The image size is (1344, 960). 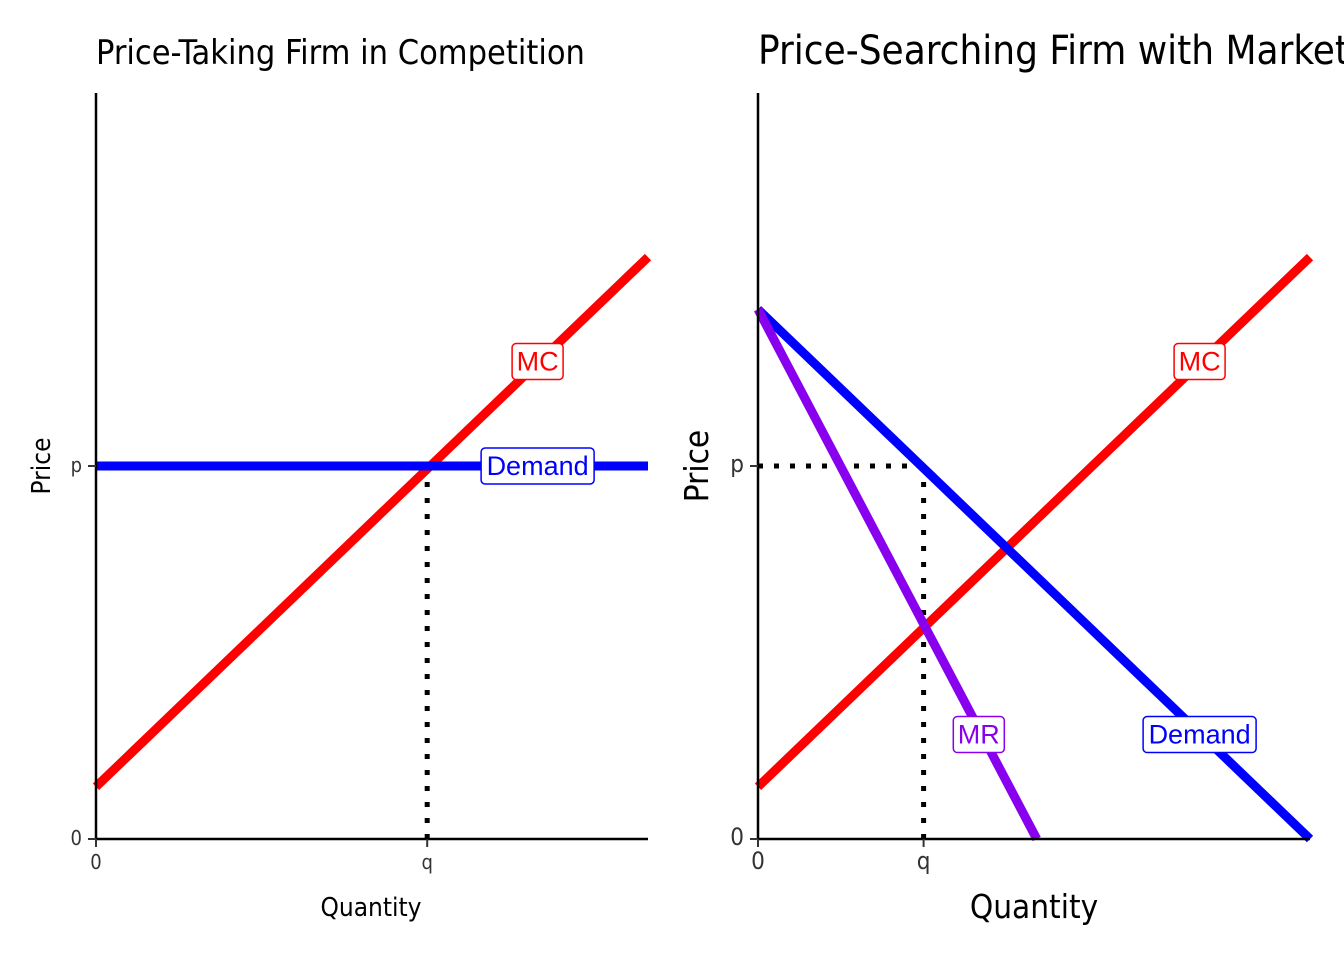 What do you see at coordinates (252, 663) in the screenshot?
I see `ticks-price-taking: 0 q 0 p` at bounding box center [252, 663].